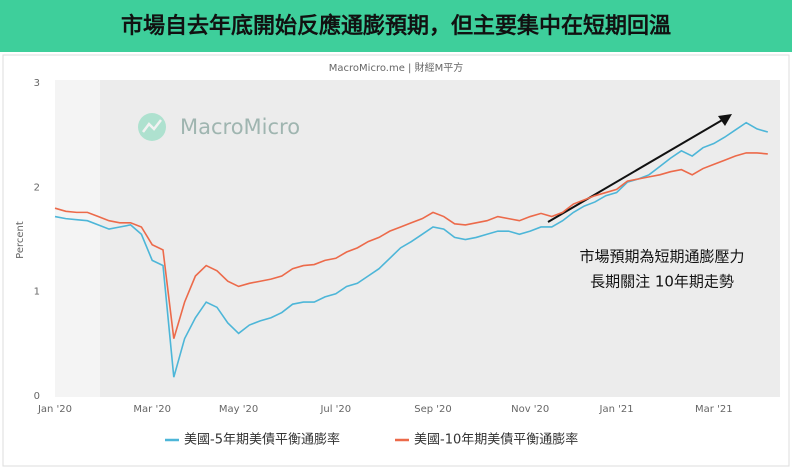 The height and width of the screenshot is (473, 792). Describe the element at coordinates (240, 127) in the screenshot. I see `watermark: MacroMicro` at that location.